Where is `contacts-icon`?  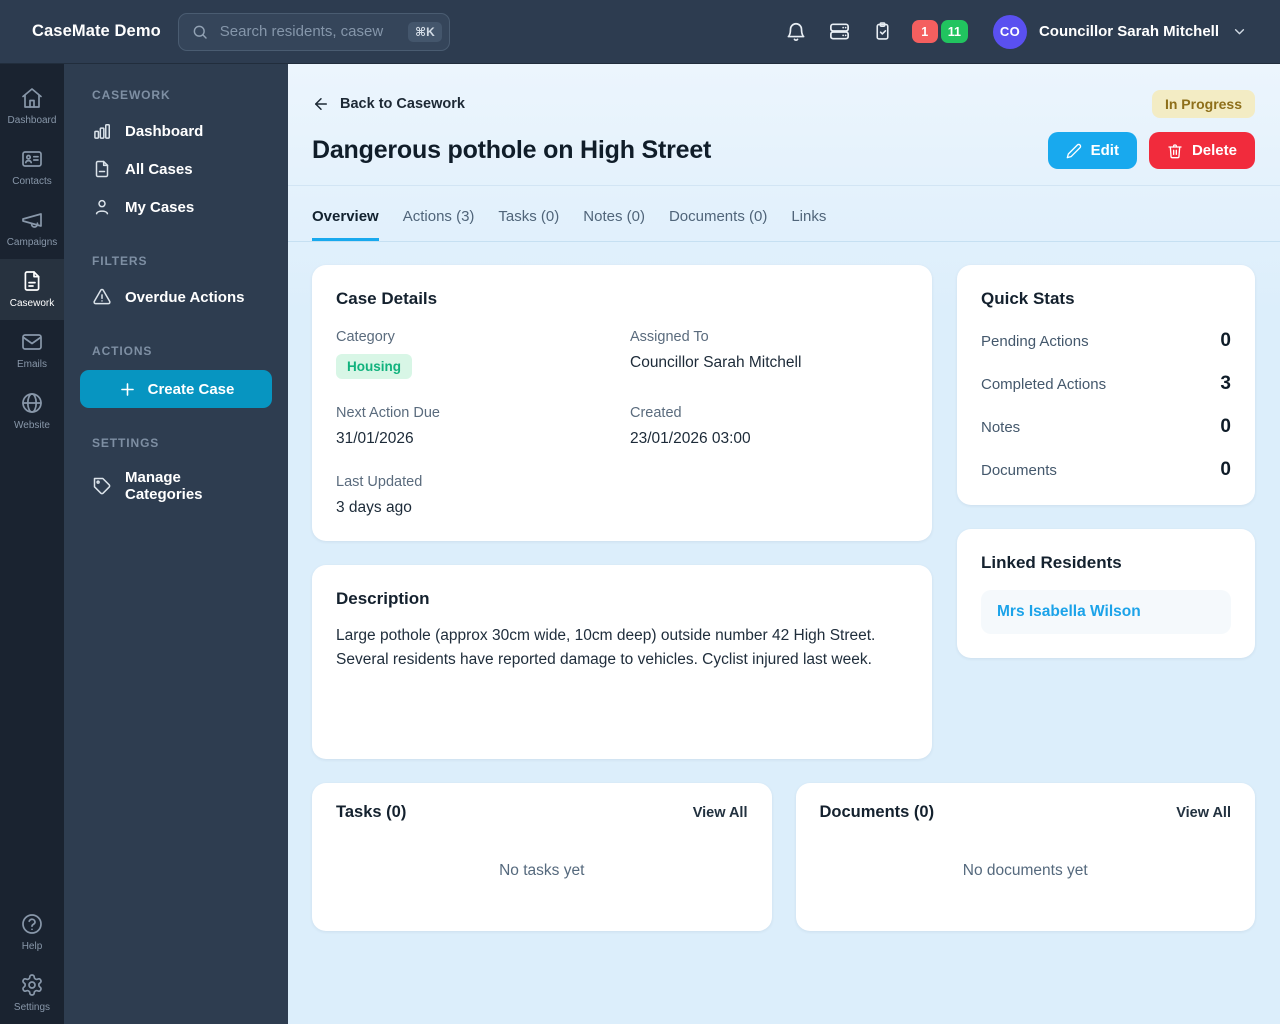
contacts-icon is located at coordinates (32, 159).